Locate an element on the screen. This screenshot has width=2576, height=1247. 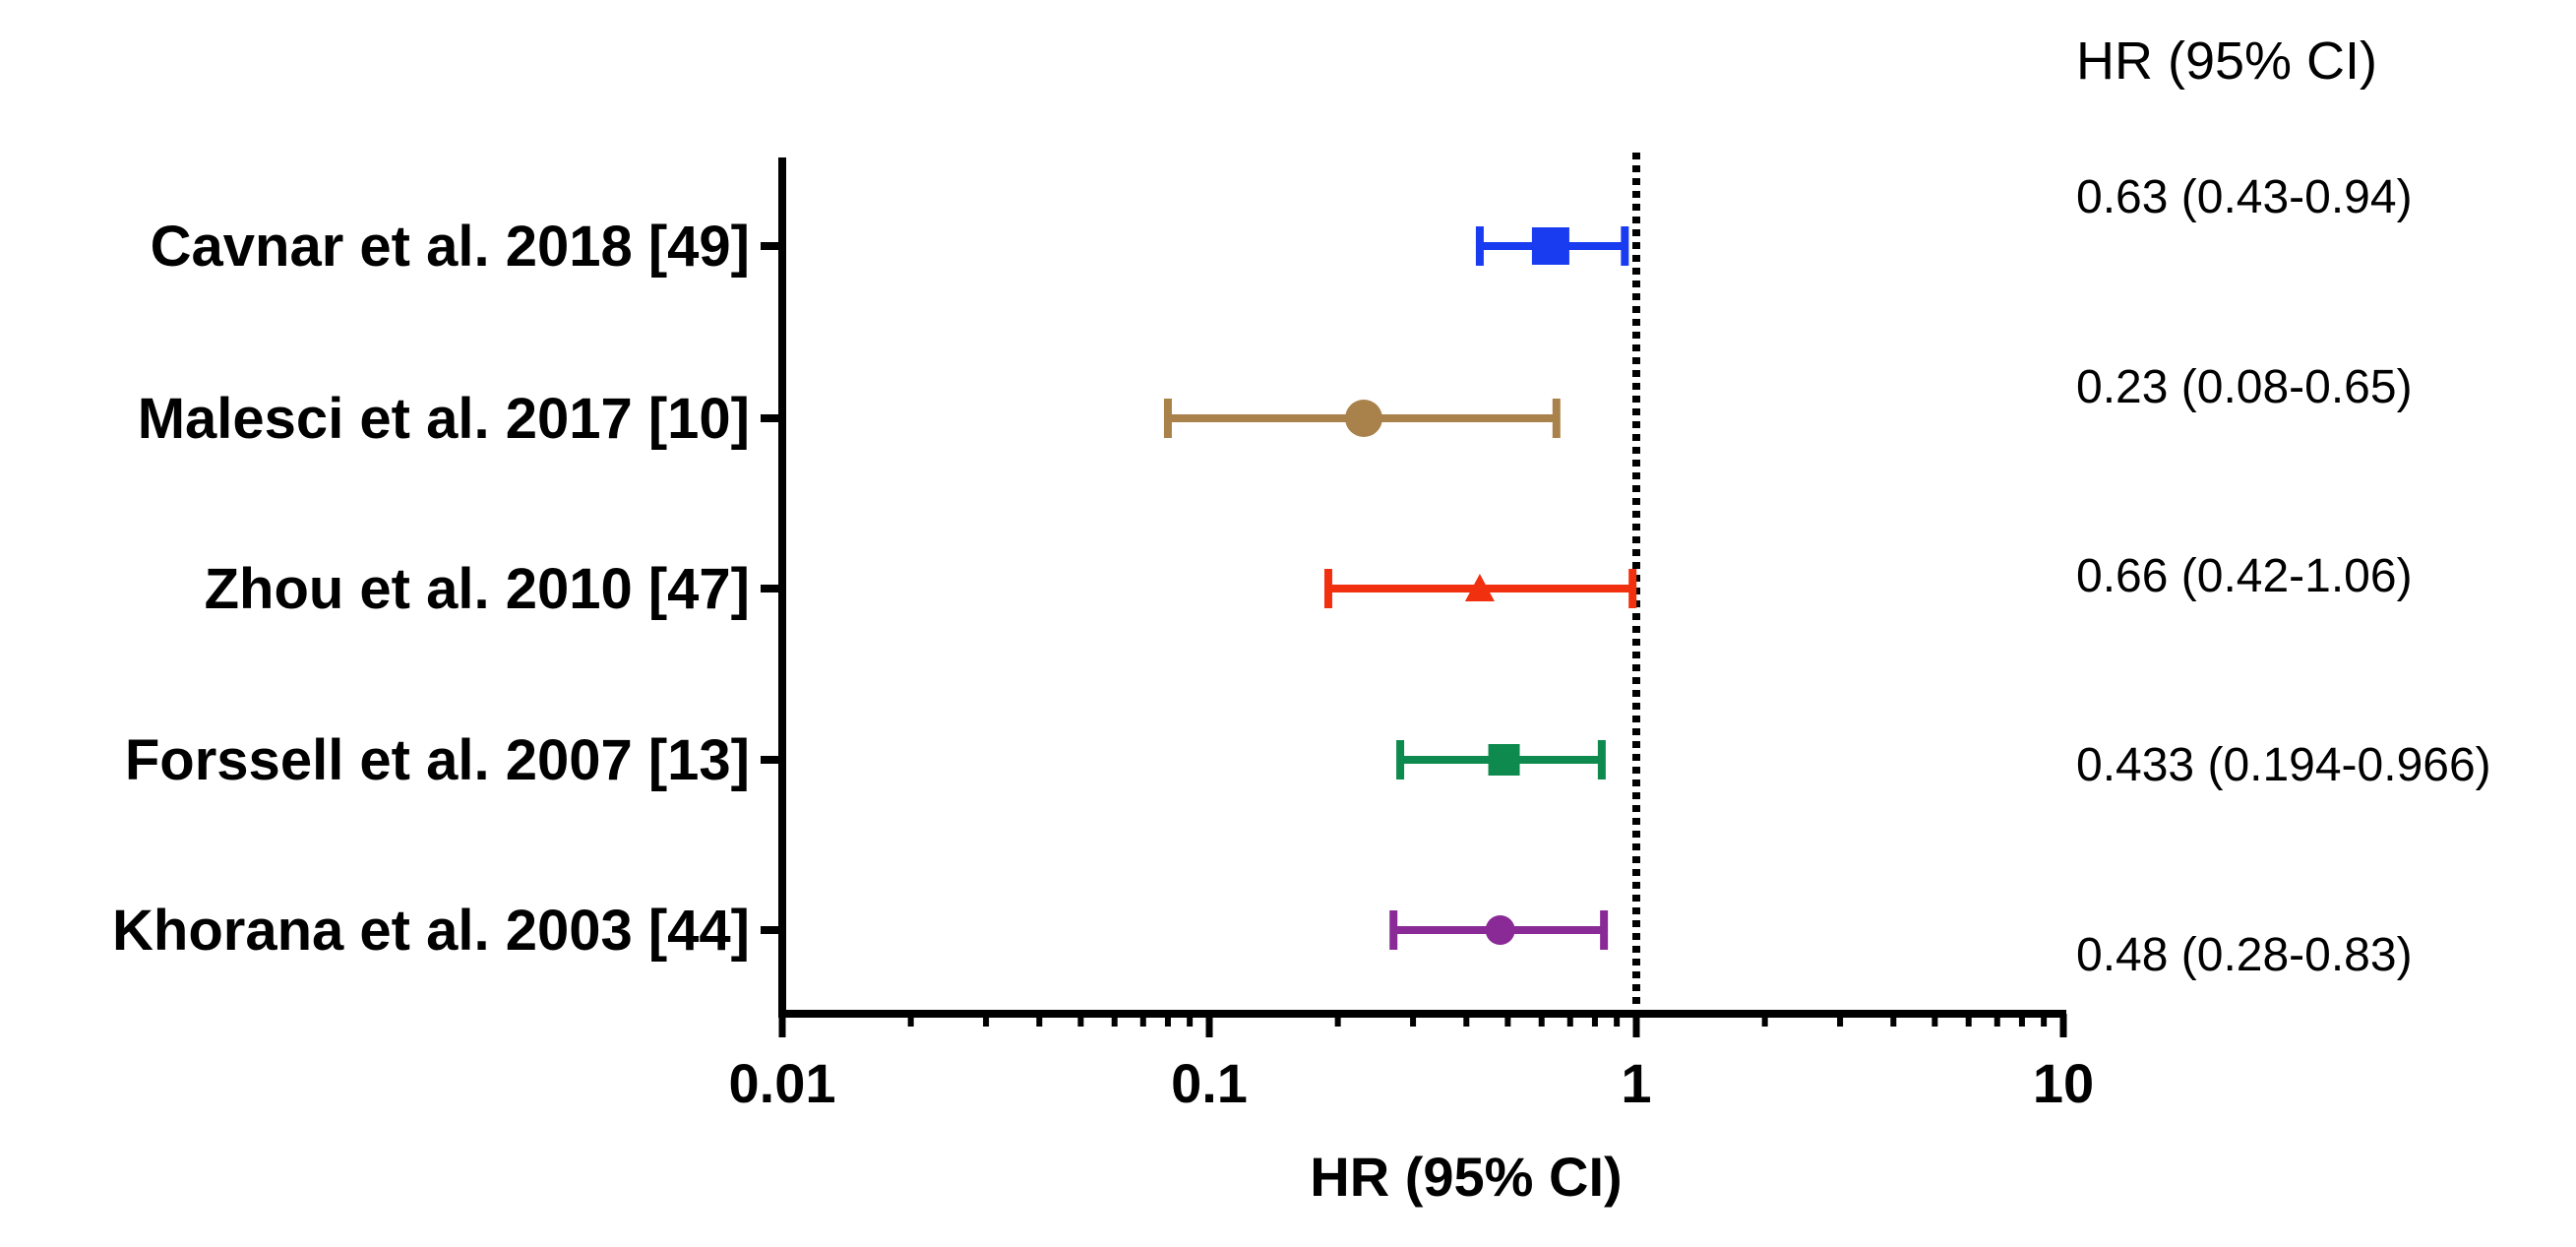
hr-column-header: HR (95% CI) is located at coordinates (2226, 61).